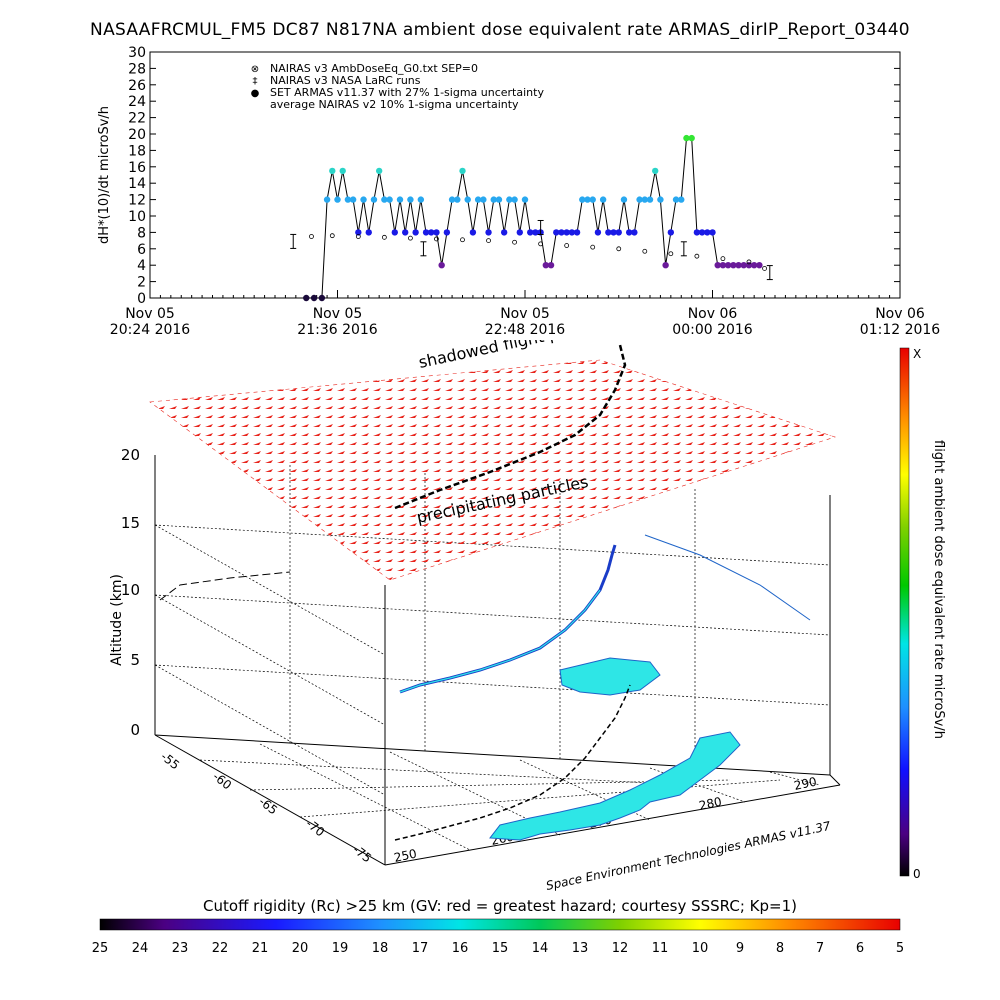  What do you see at coordinates (137, 53) in the screenshot?
I see `y-tick-label: 30` at bounding box center [137, 53].